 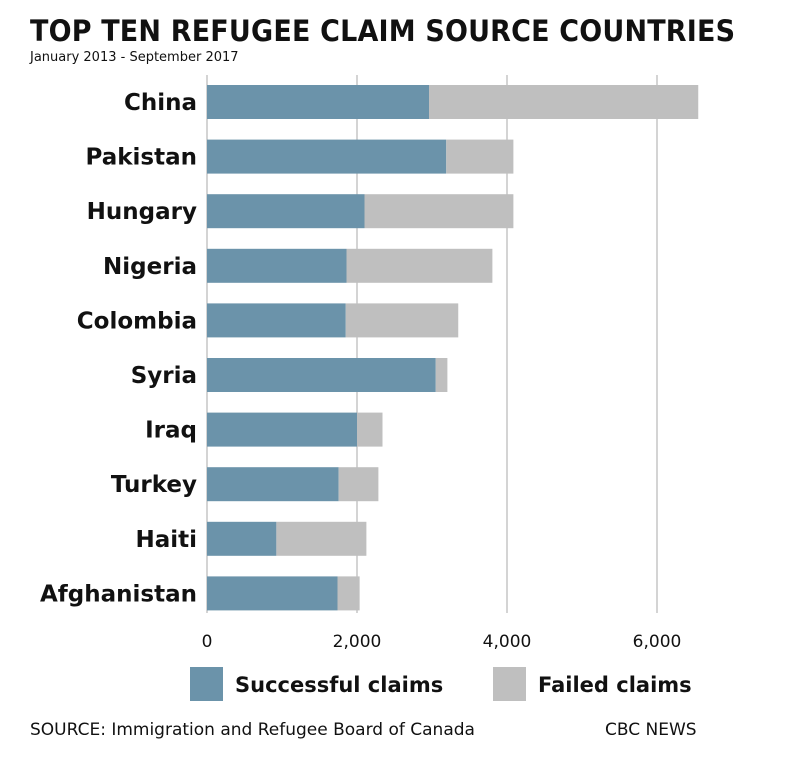 I want to click on category-label: Colombia, so click(x=137, y=321).